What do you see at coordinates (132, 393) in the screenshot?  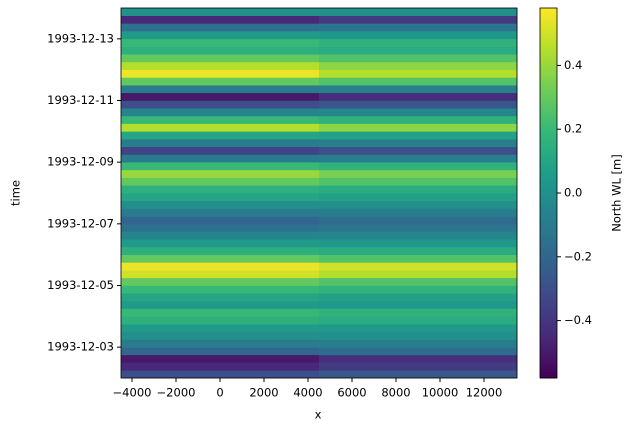 I see `x-tick-label: −4000` at bounding box center [132, 393].